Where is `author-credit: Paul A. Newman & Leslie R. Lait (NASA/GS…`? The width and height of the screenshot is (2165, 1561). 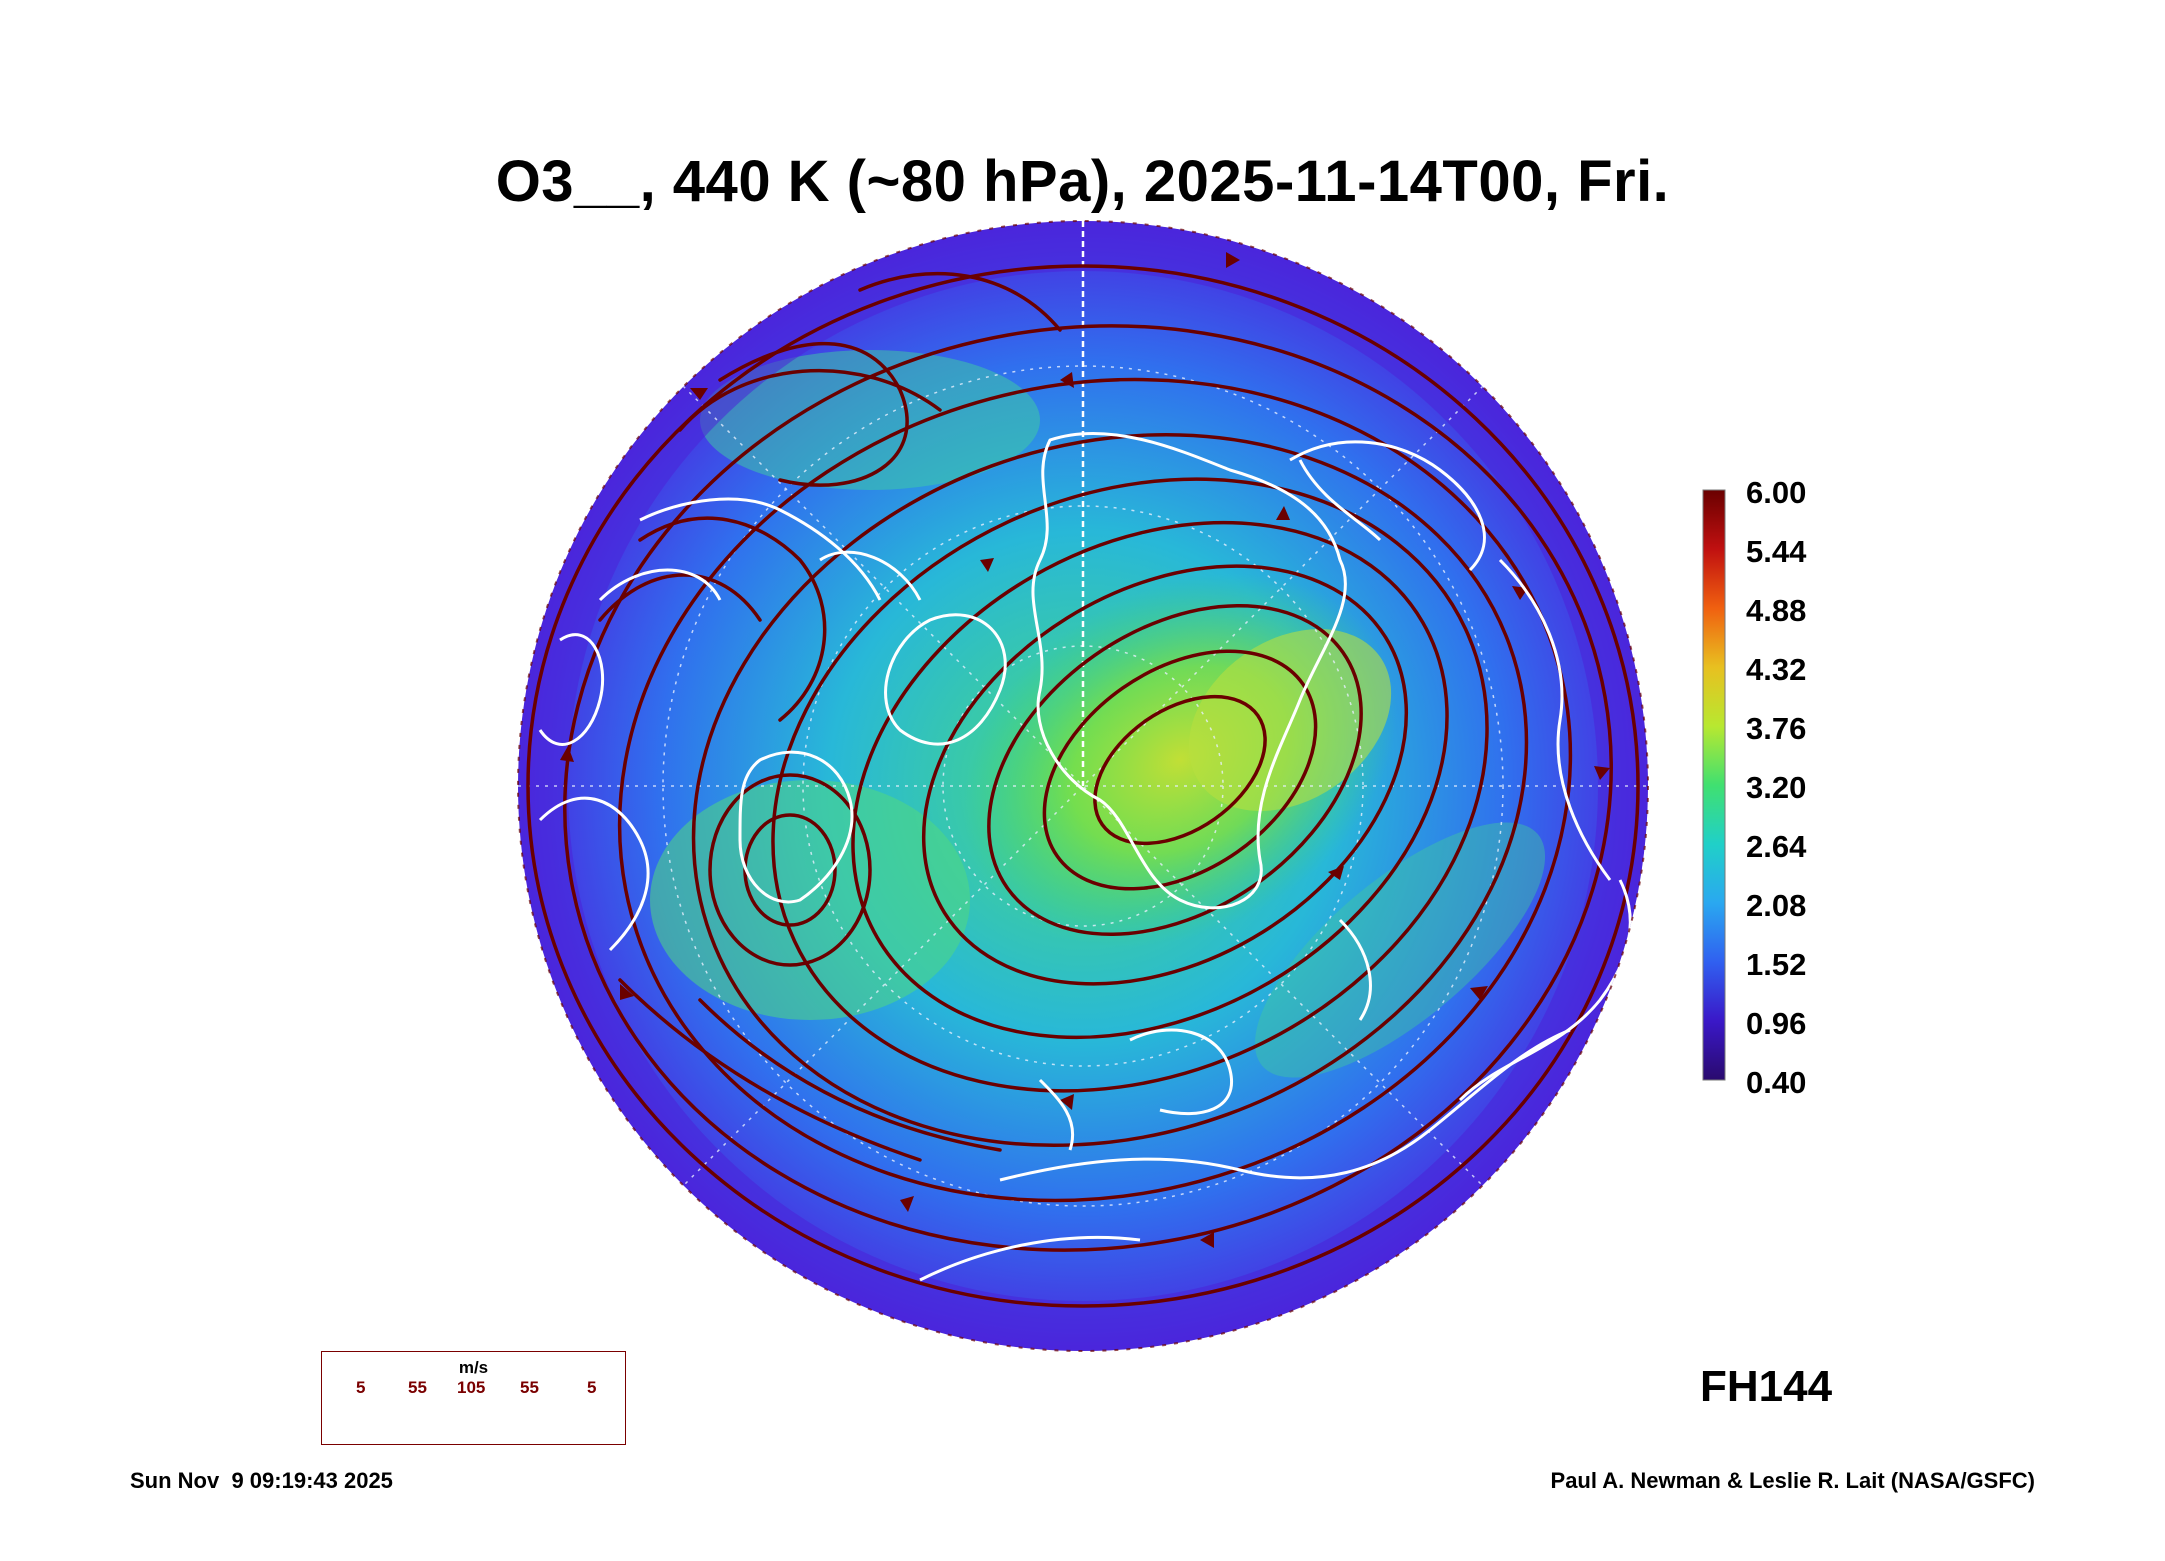 author-credit: Paul A. Newman & Leslie R. Lait (NASA/GS… is located at coordinates (1792, 1480).